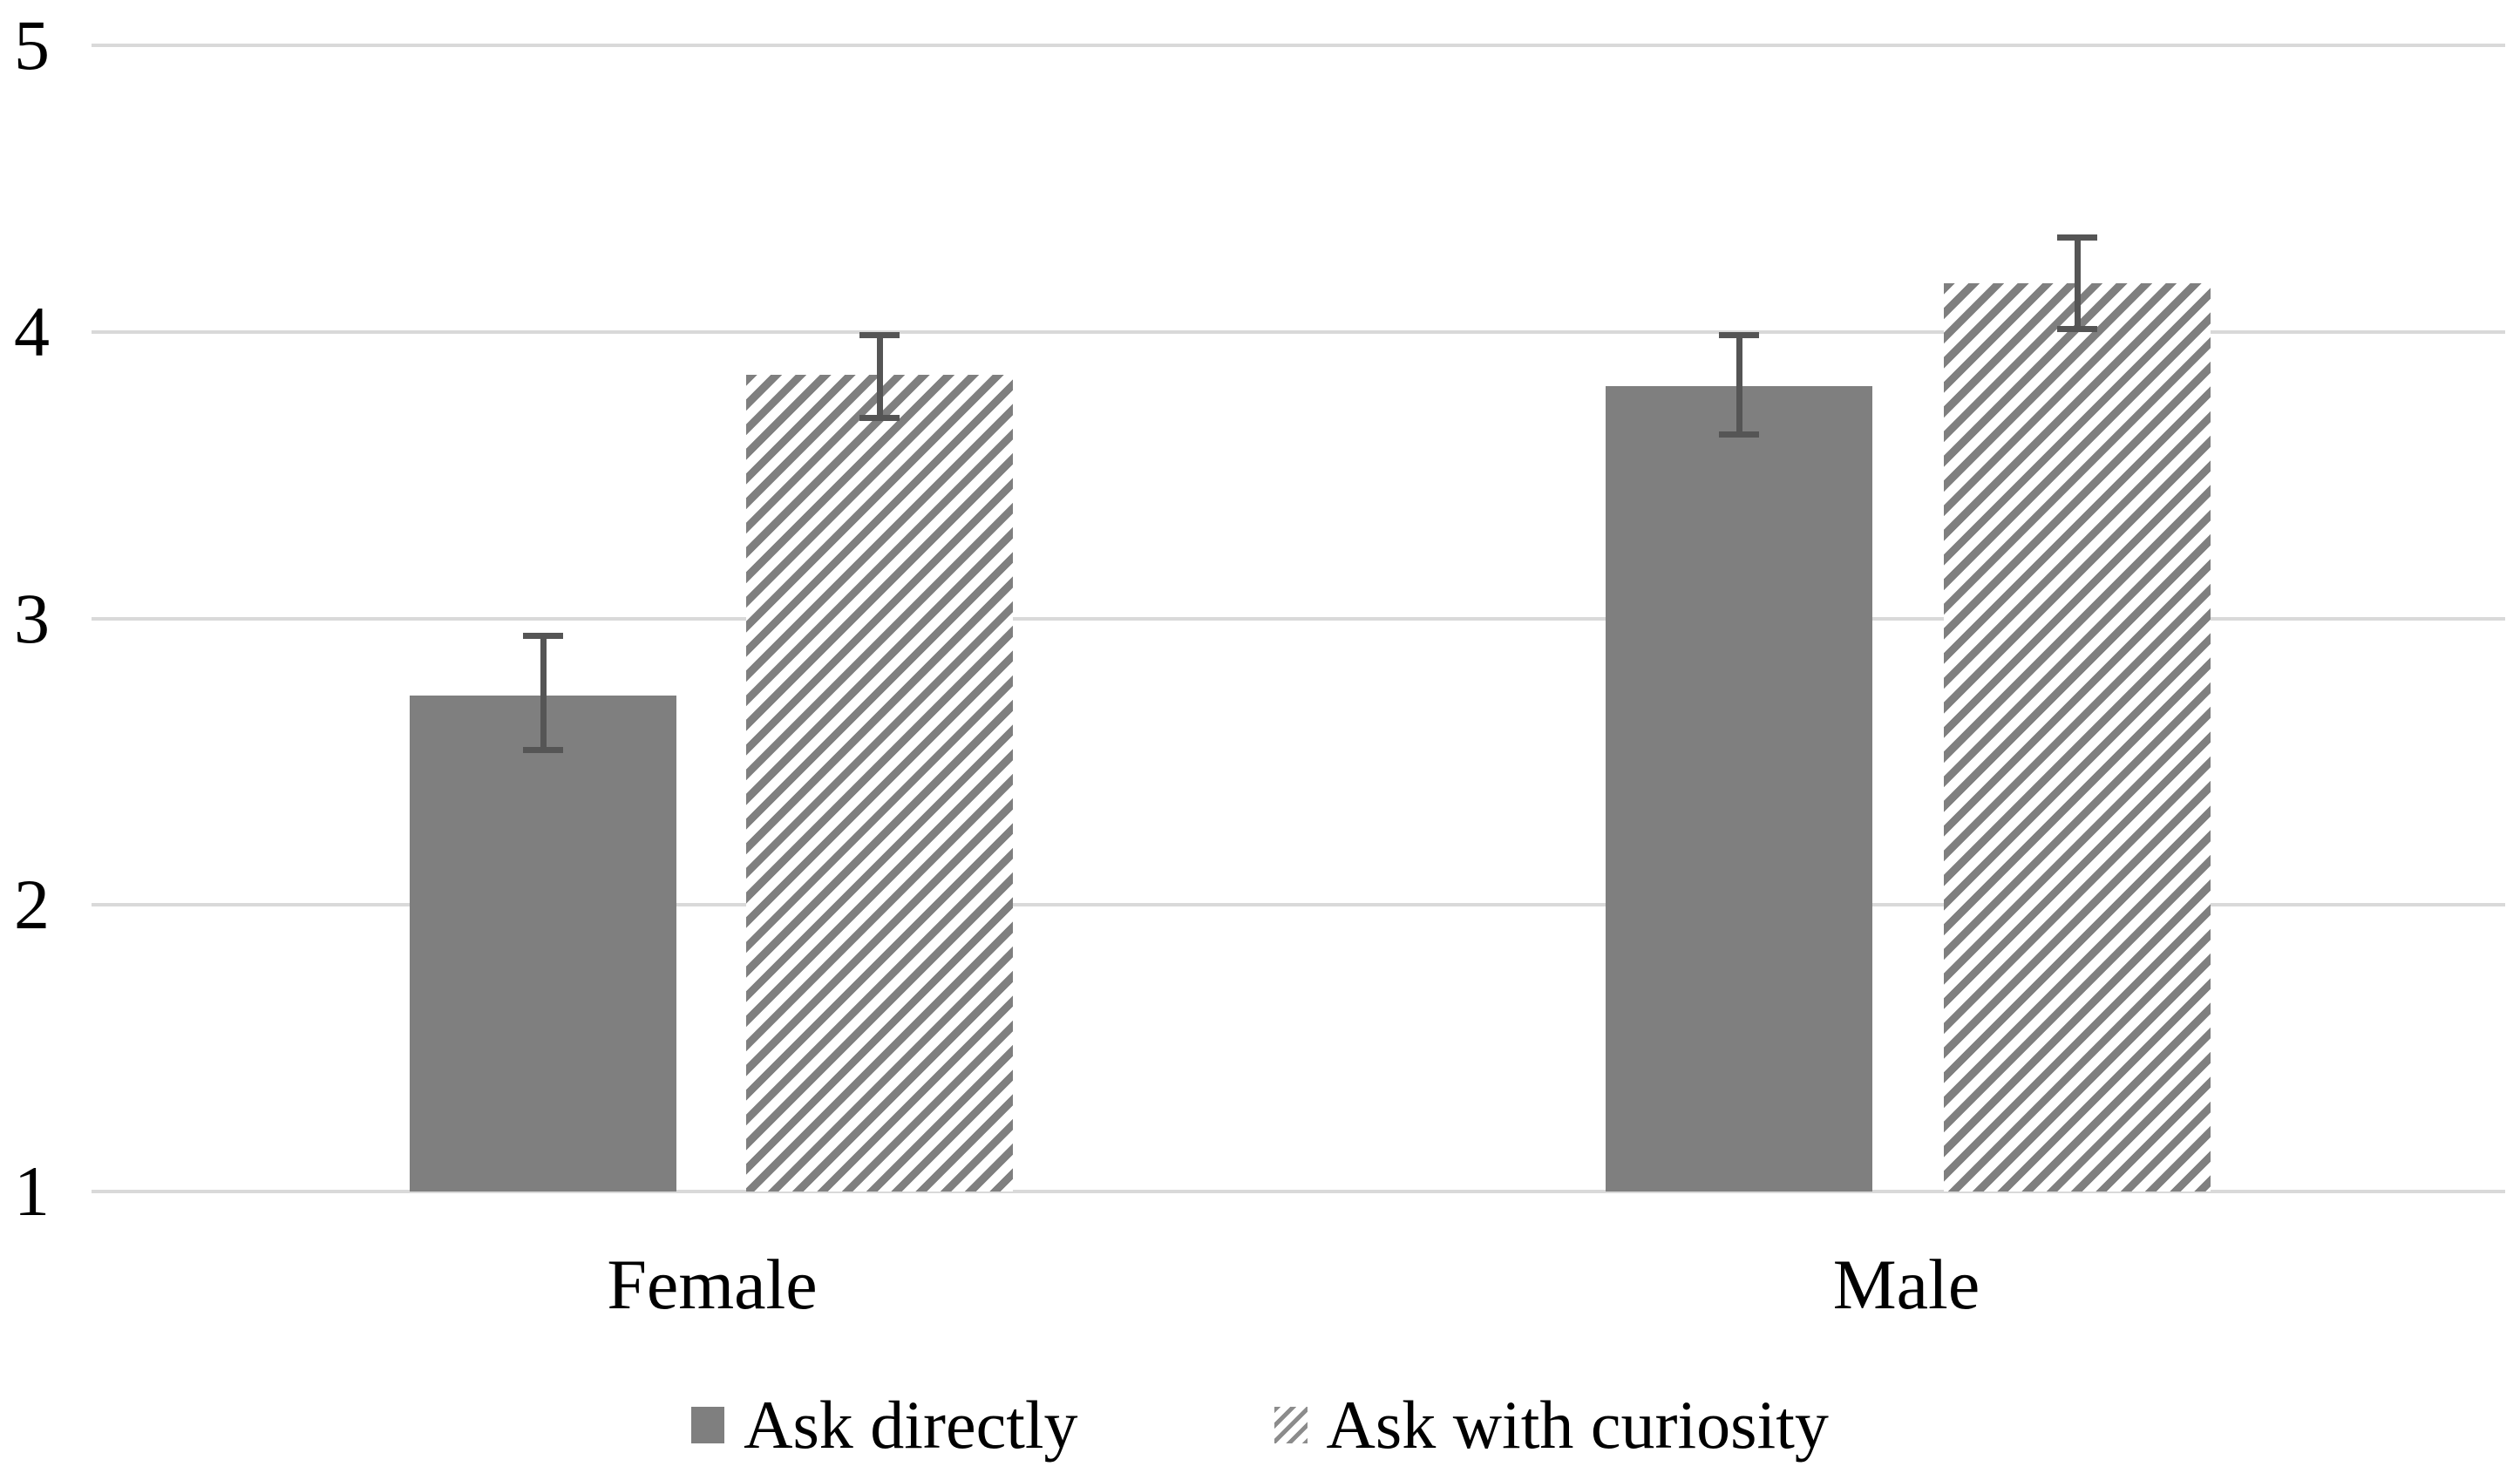 This screenshot has height=1480, width=2520. I want to click on error-bar-female-ask-with-curiosity, so click(879, 376).